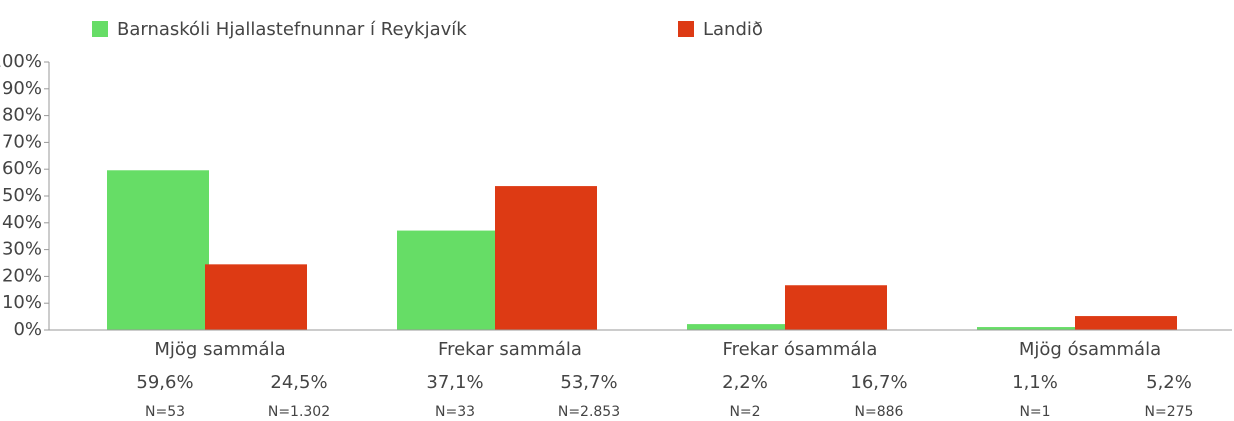 Image resolution: width=1234 pixels, height=421 pixels. I want to click on value-label: 16,7%, so click(878, 382).